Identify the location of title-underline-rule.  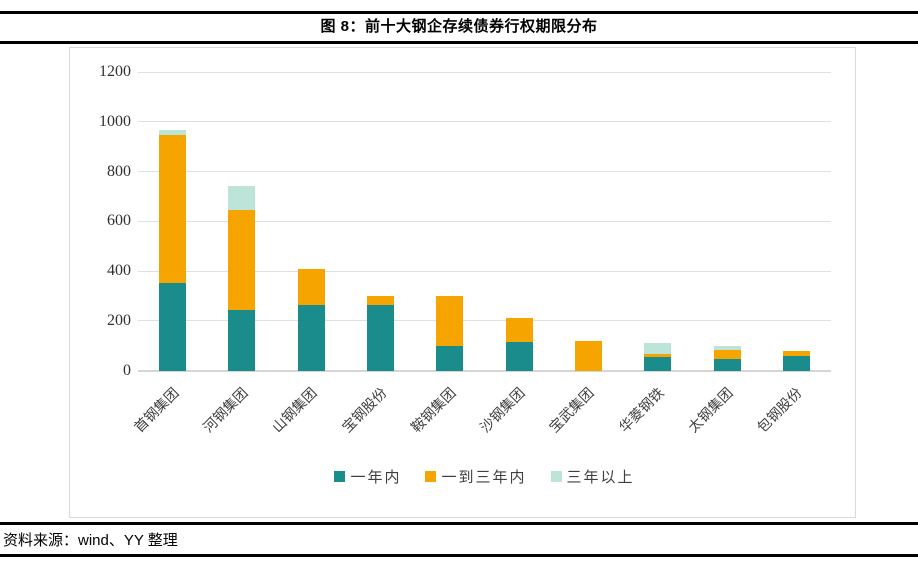
(459, 42).